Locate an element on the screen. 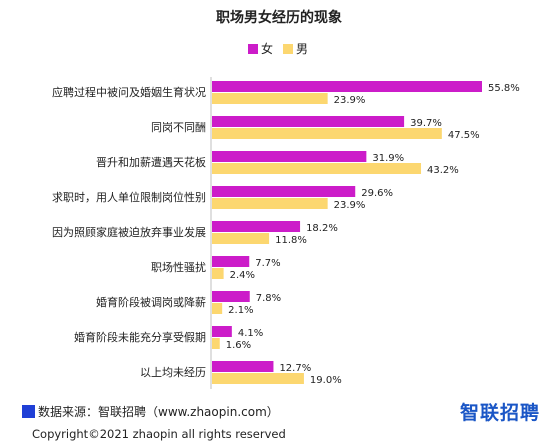 The width and height of the screenshot is (558, 445). data-label-female: 7.7% is located at coordinates (267, 263).